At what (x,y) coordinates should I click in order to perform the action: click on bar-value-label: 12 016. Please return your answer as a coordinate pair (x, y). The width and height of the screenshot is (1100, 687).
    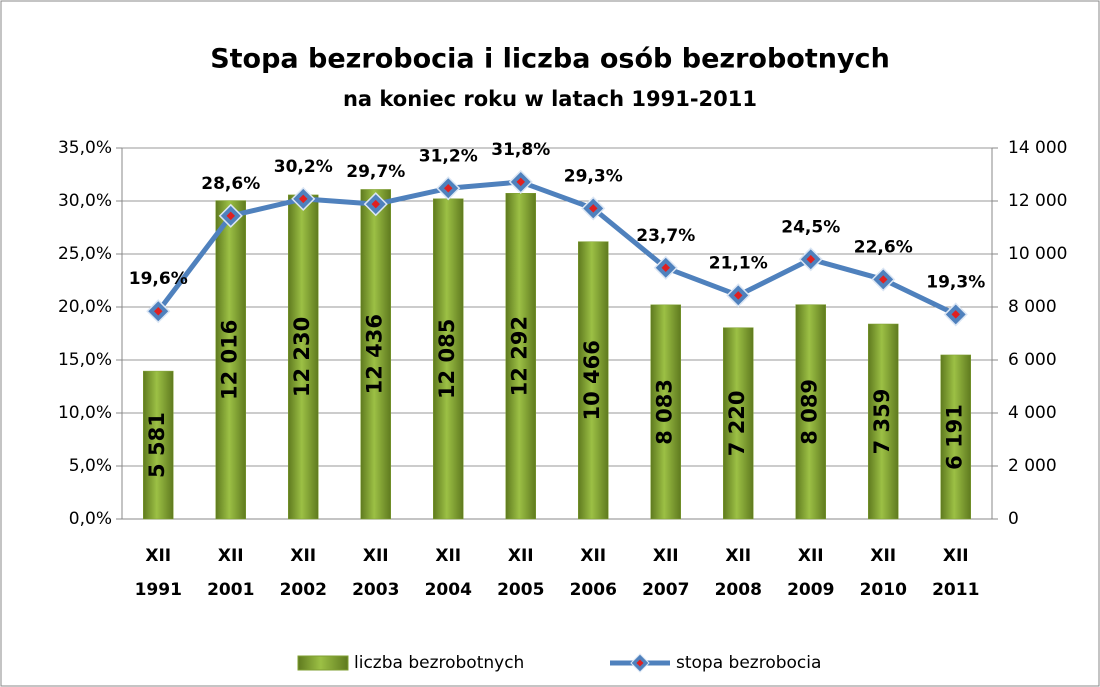
    Looking at the image, I should click on (230, 360).